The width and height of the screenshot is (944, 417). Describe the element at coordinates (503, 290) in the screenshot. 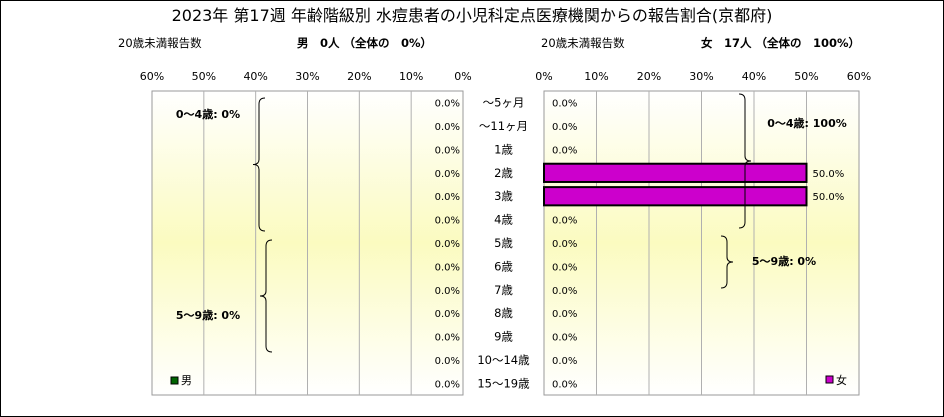

I see `age-category-label: 7歳` at that location.